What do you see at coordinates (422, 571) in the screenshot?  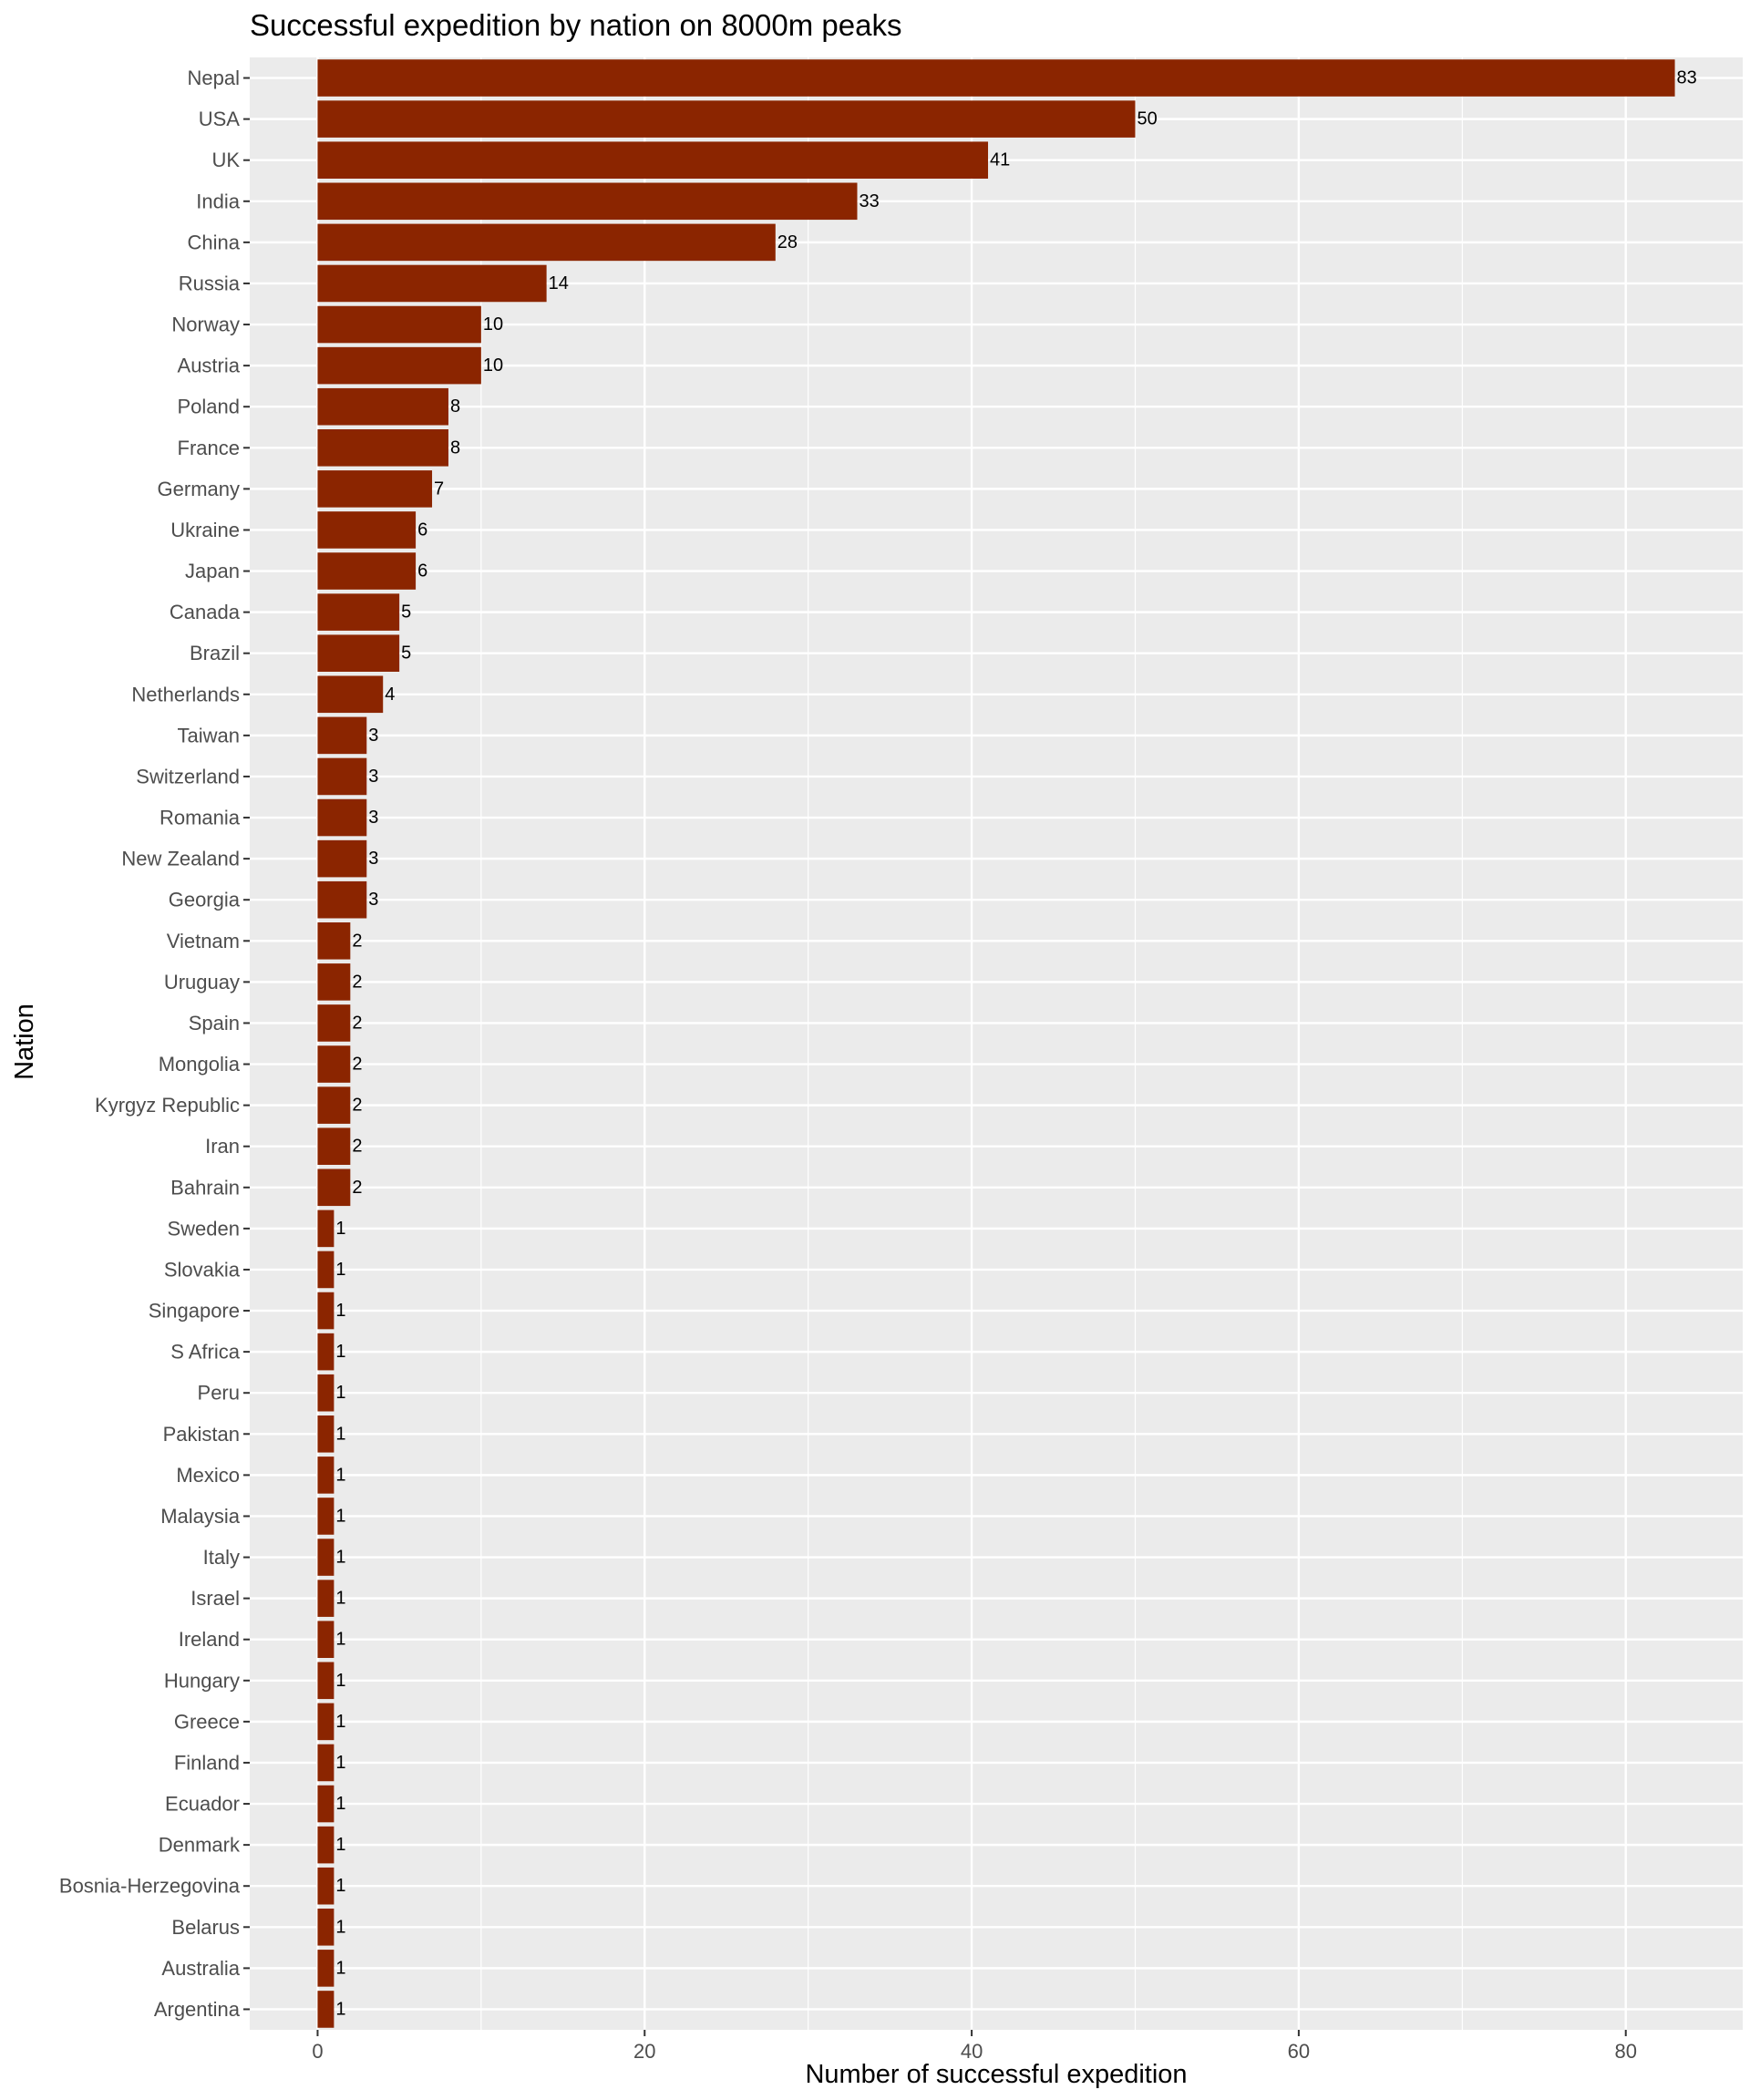 I see `data-label: 6` at bounding box center [422, 571].